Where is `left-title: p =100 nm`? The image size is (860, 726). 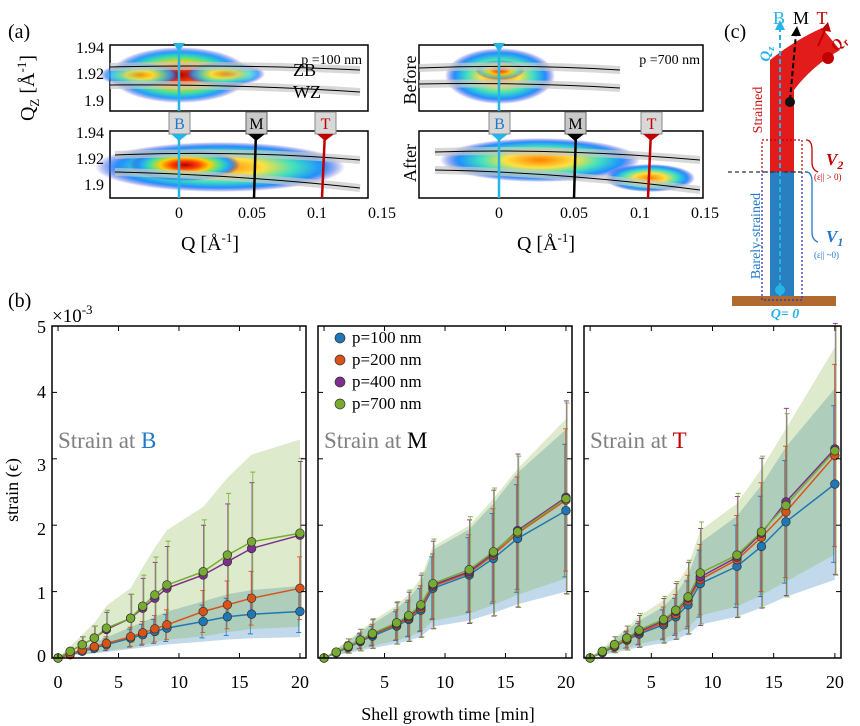
left-title: p =100 nm is located at coordinates (331, 60).